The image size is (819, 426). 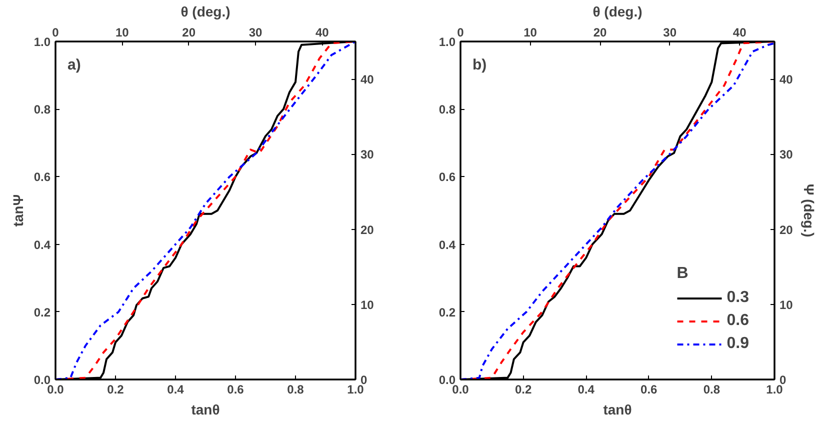 What do you see at coordinates (18, 210) in the screenshot?
I see `y-axis-title: tanΨ` at bounding box center [18, 210].